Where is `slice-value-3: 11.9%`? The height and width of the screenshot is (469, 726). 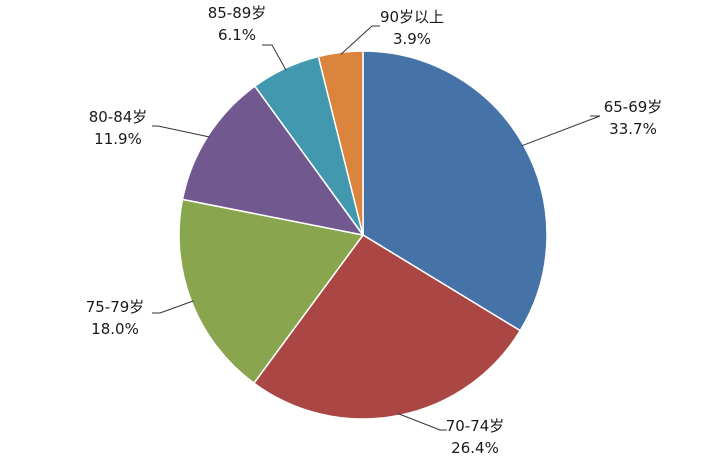
slice-value-3: 11.9% is located at coordinates (118, 139).